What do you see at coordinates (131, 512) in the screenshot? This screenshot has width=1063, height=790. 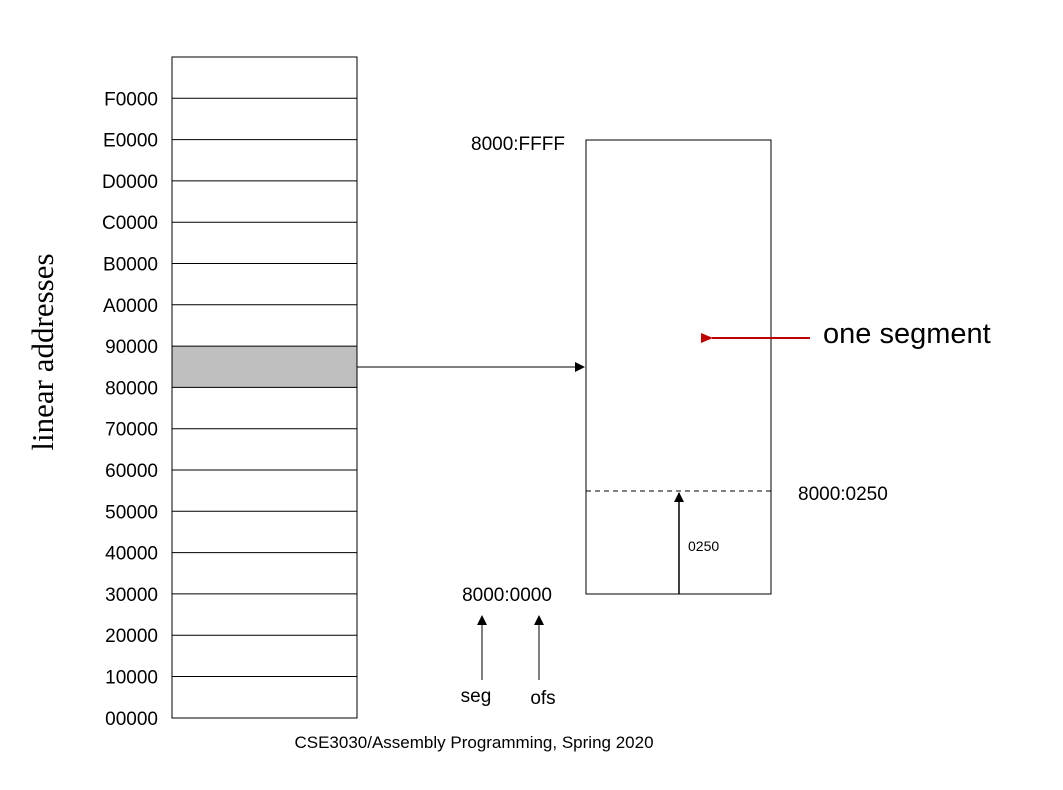 I see `memory-address-label: 50000` at bounding box center [131, 512].